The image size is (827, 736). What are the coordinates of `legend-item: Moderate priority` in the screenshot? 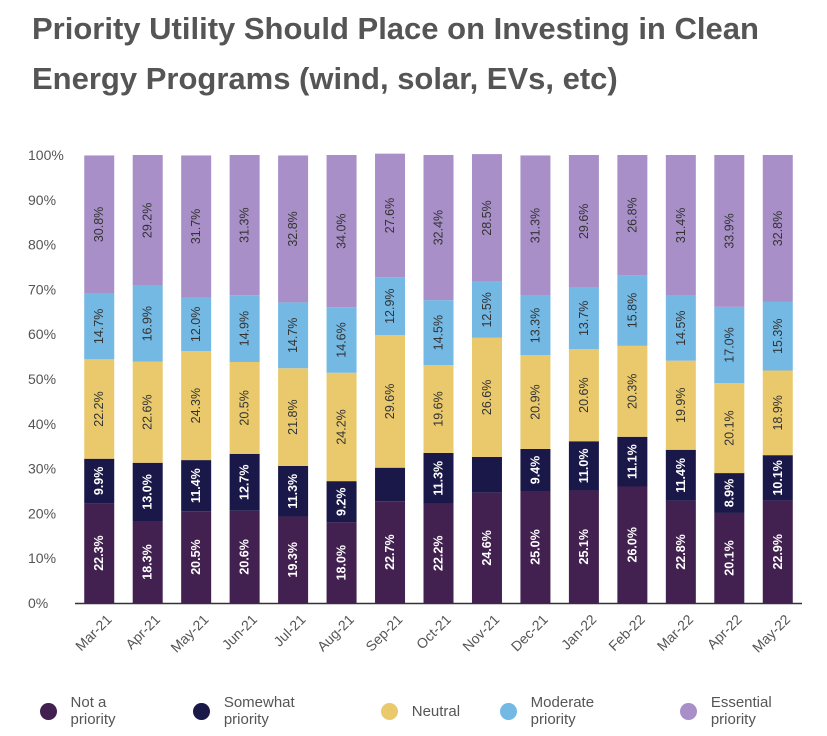 It's located at (564, 711).